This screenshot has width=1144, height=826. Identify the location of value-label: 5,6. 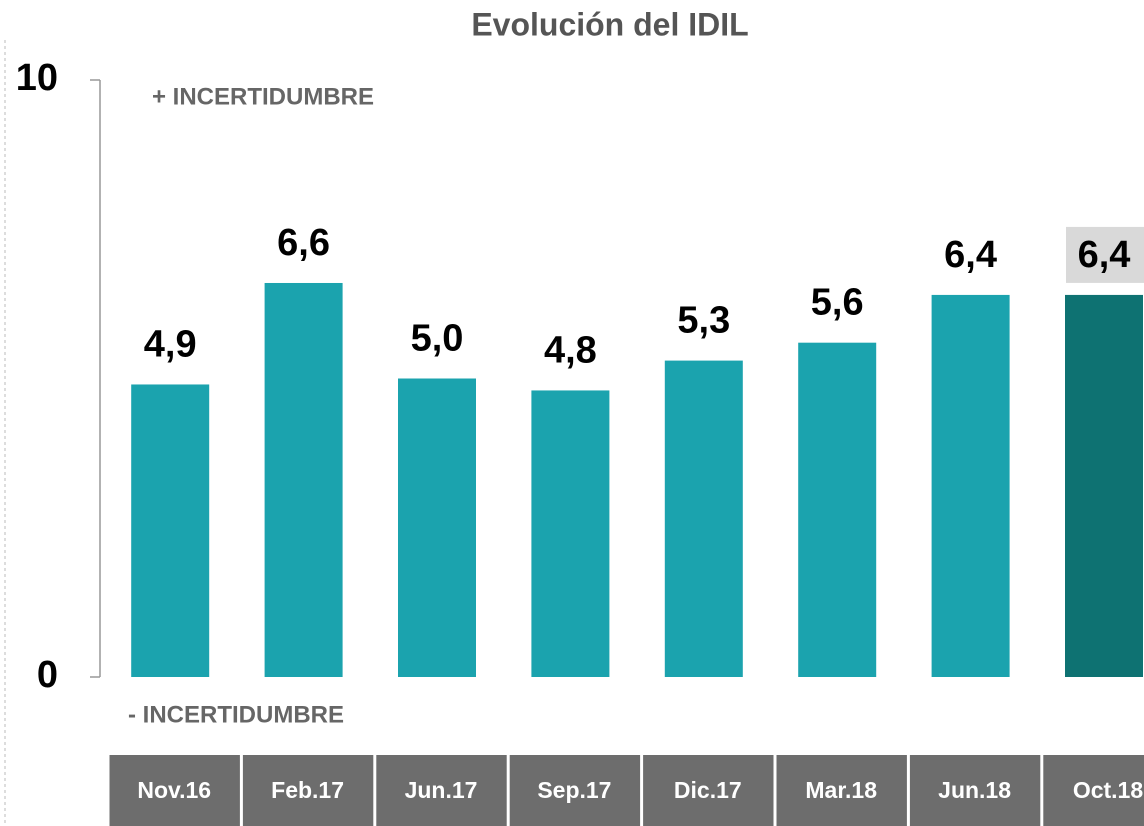
(837, 303).